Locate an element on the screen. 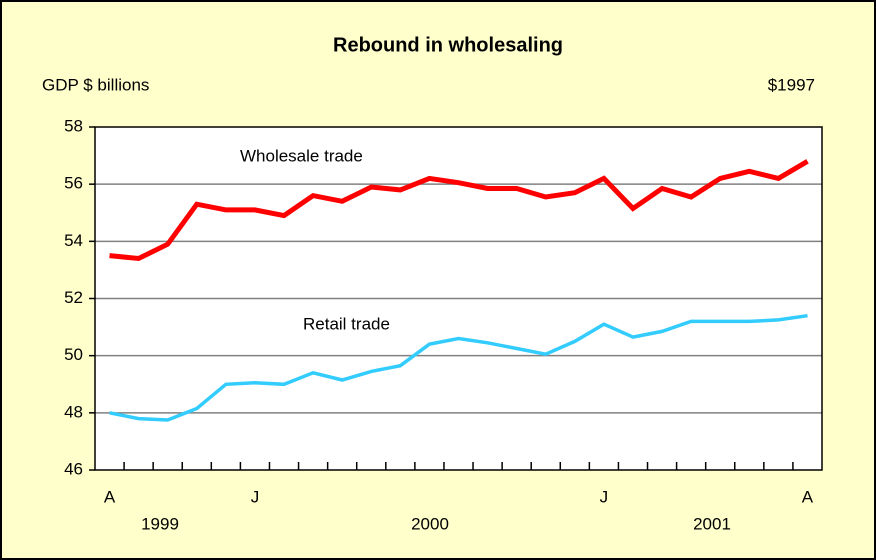 The width and height of the screenshot is (876, 560). chart-title: Rebound in wholesaling is located at coordinates (448, 45).